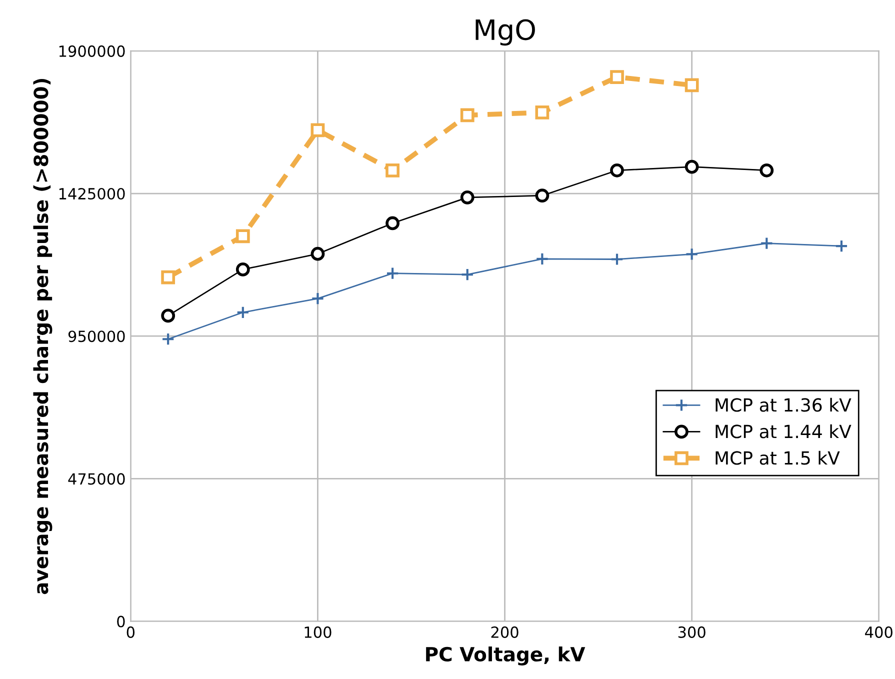  What do you see at coordinates (506, 656) in the screenshot?
I see `x-axis-title: PC Voltage, kV` at bounding box center [506, 656].